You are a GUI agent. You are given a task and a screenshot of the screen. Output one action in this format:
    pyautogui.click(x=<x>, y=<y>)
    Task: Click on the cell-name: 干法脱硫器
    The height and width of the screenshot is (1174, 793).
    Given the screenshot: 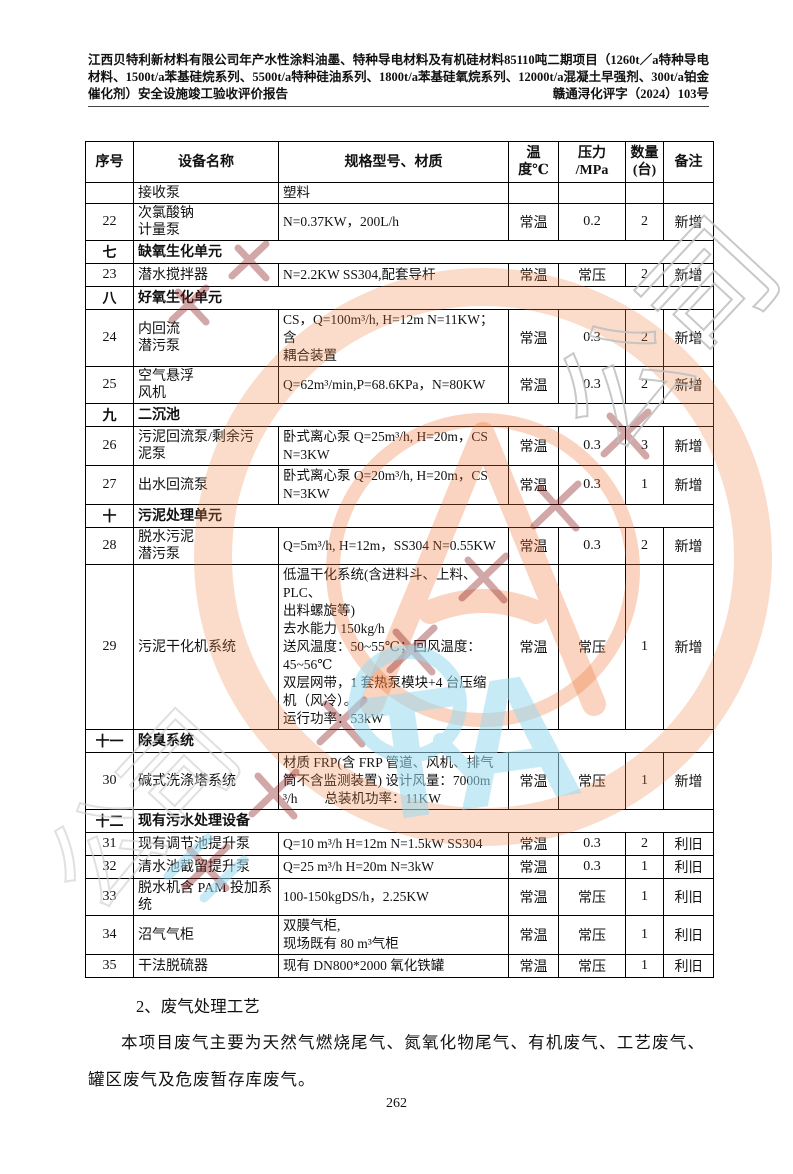 What is the action you would take?
    pyautogui.click(x=206, y=966)
    